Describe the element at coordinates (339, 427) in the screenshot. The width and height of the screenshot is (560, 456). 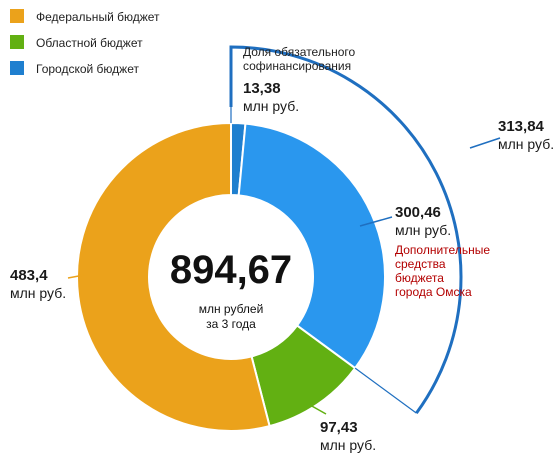
I see `value-label-regional: 97,43` at that location.